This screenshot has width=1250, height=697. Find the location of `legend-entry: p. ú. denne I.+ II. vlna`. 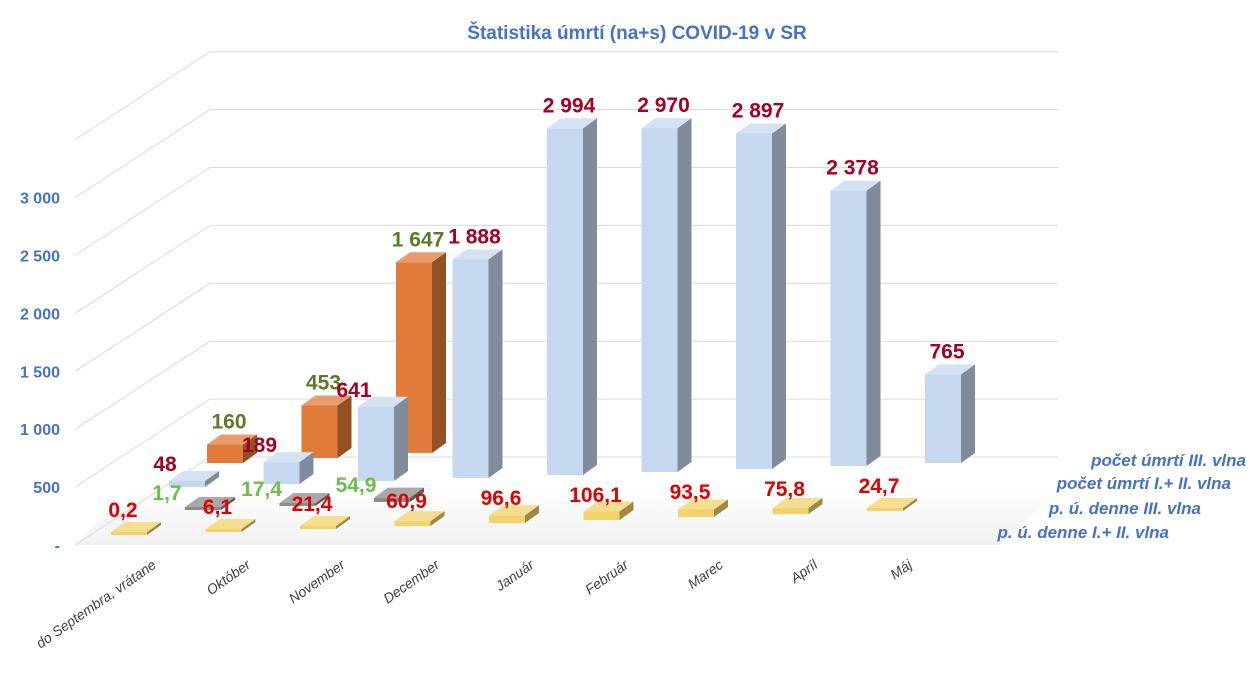

legend-entry: p. ú. denne I.+ II. vlna is located at coordinates (1083, 532).